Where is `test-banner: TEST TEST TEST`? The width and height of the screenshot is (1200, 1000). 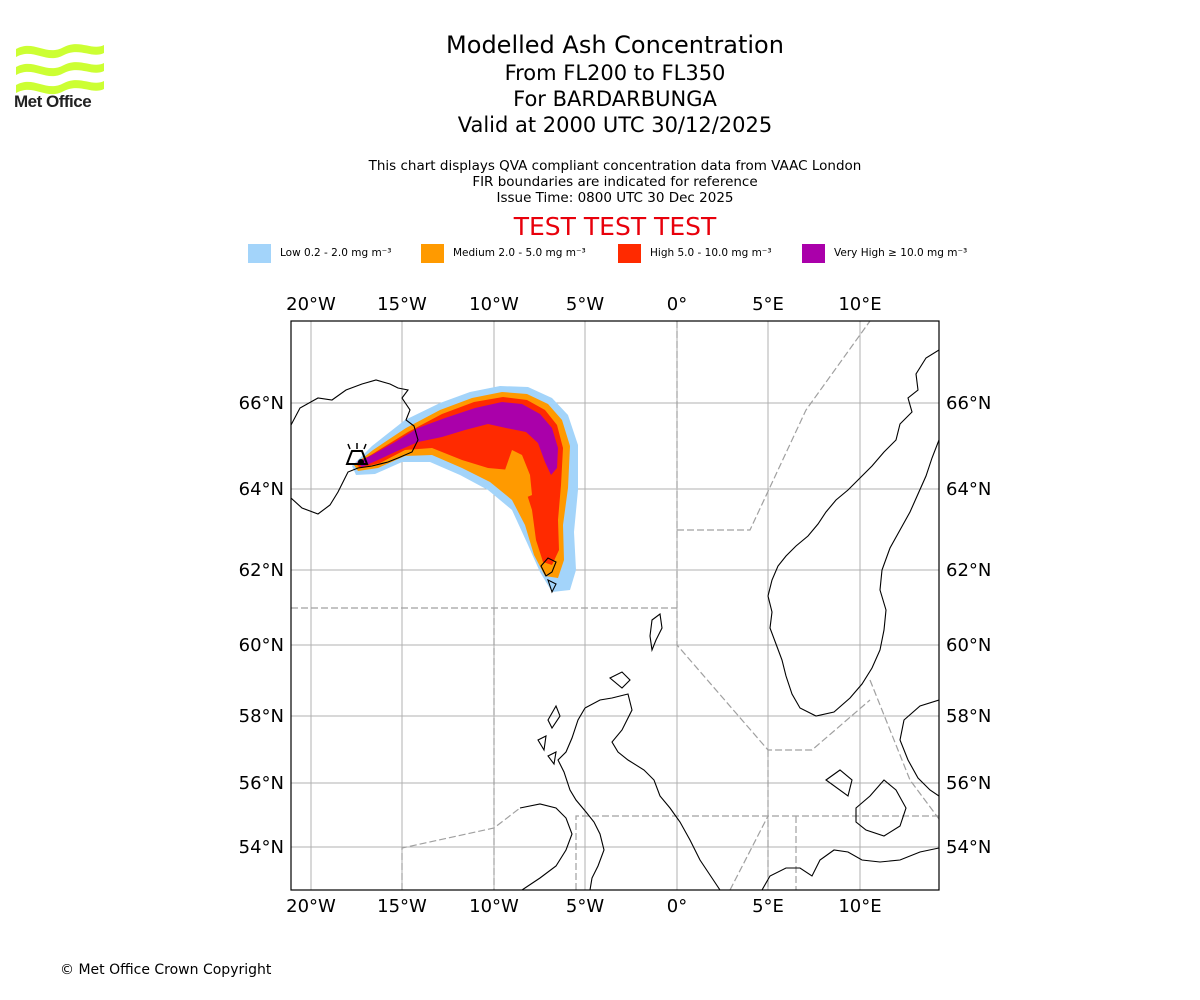 test-banner: TEST TEST TEST is located at coordinates (615, 226).